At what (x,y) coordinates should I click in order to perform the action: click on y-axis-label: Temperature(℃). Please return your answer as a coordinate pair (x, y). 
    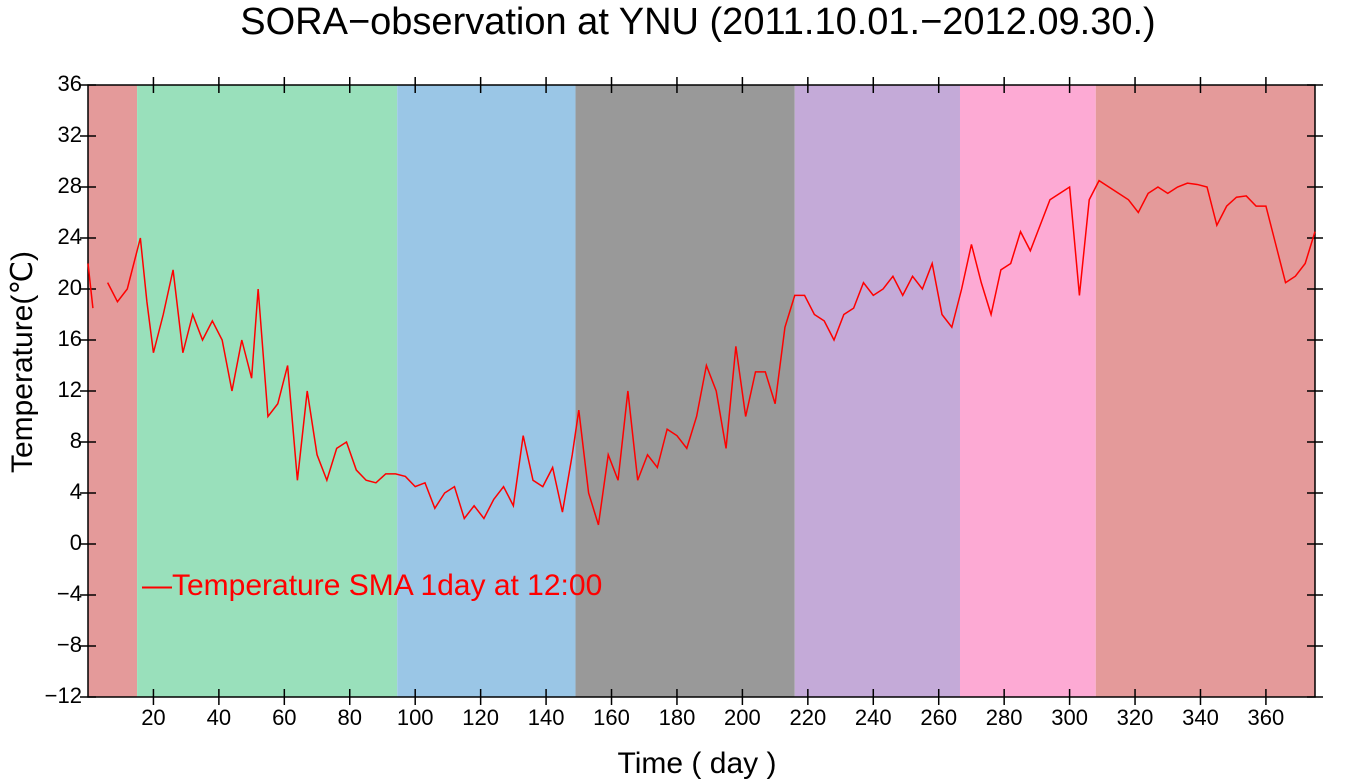
    Looking at the image, I should click on (22, 362).